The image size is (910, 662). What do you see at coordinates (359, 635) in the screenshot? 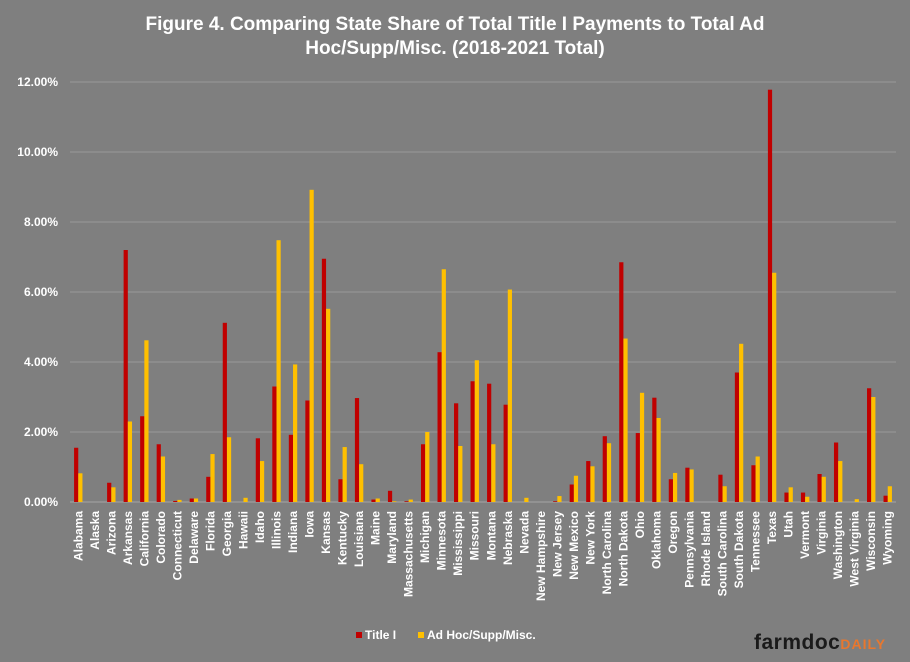
I see `legend-title-i-swatch` at bounding box center [359, 635].